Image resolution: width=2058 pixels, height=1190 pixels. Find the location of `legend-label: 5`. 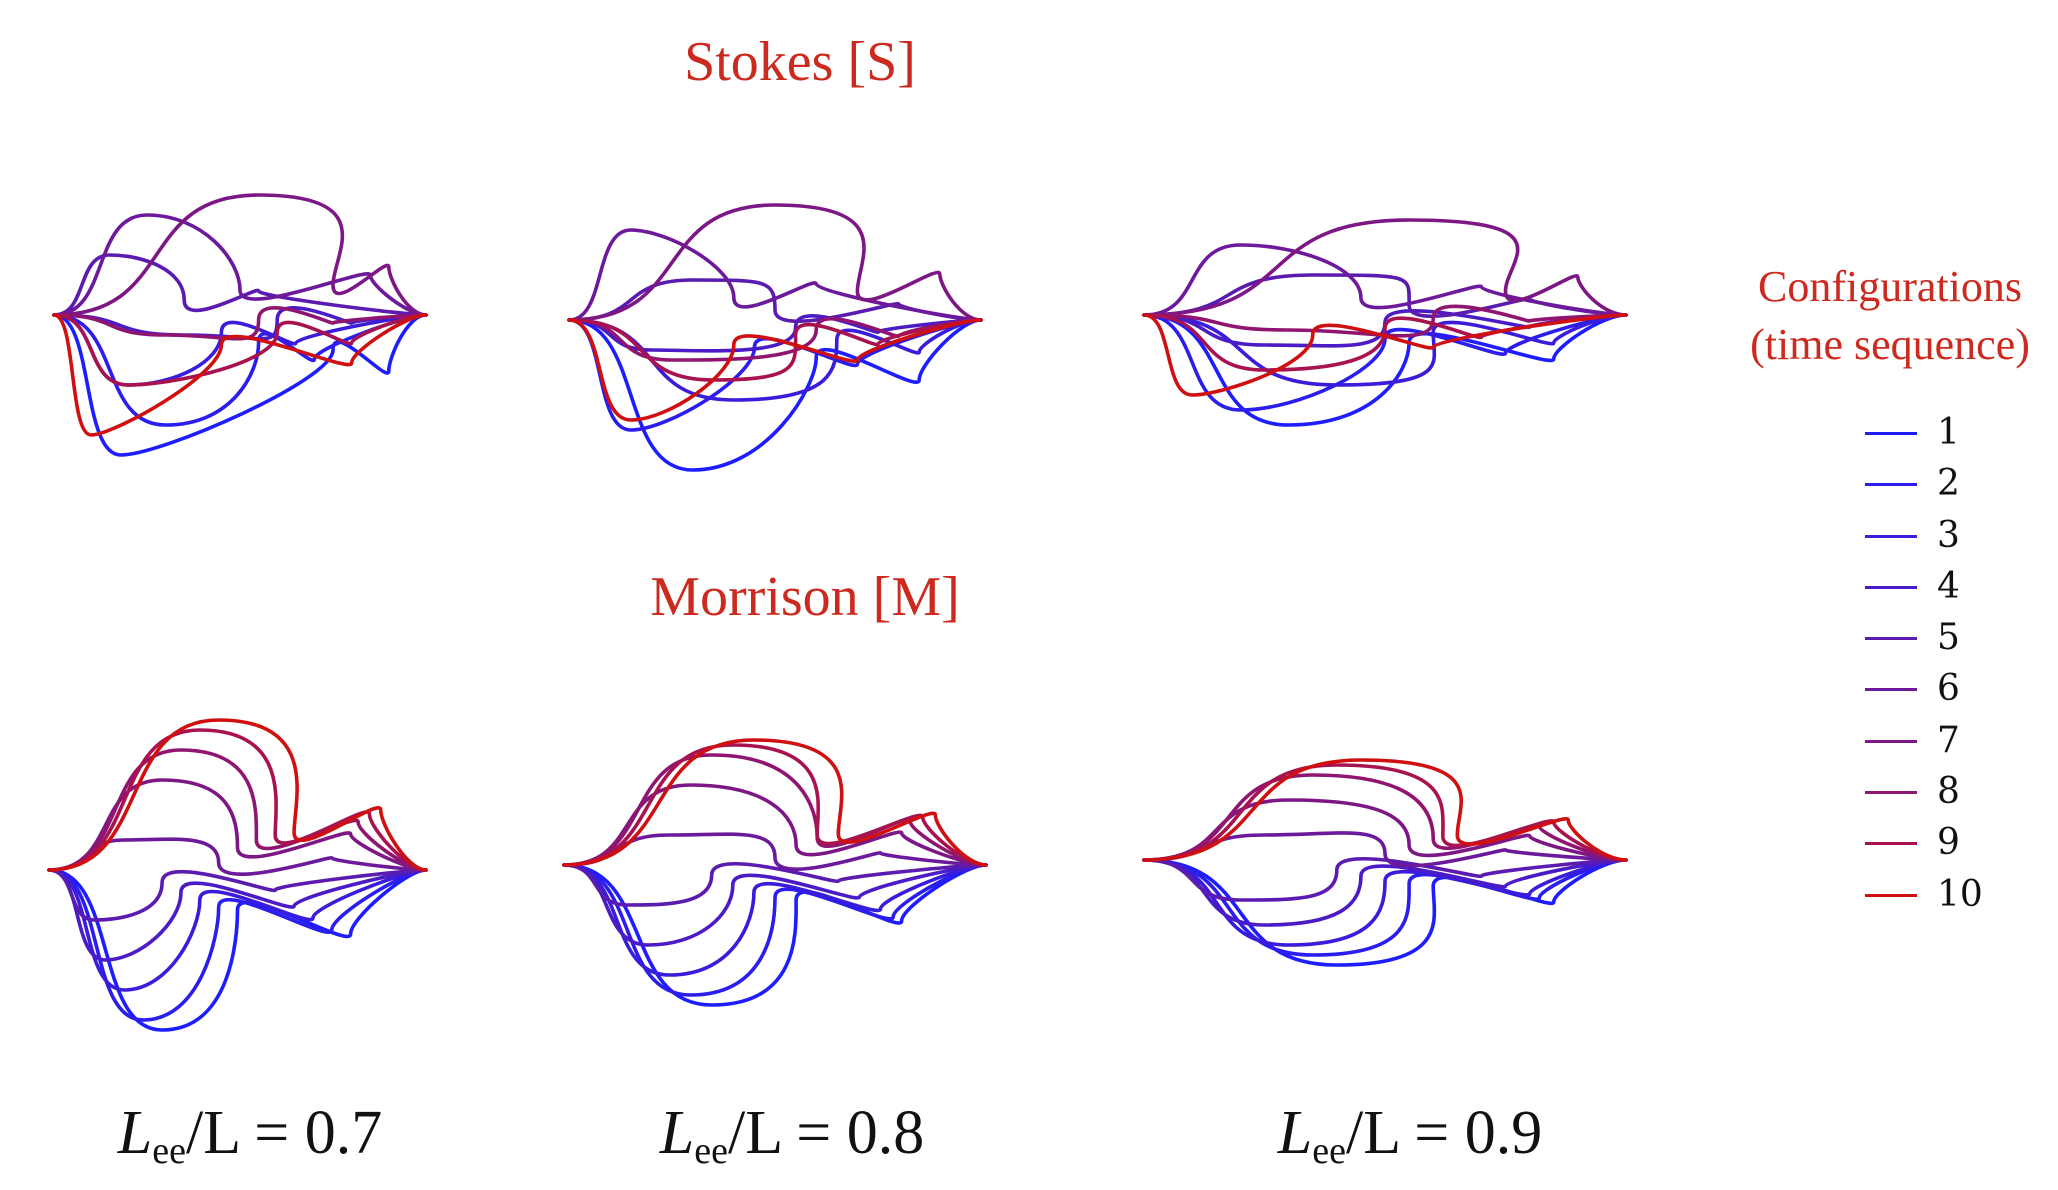

legend-label: 5 is located at coordinates (1948, 638).